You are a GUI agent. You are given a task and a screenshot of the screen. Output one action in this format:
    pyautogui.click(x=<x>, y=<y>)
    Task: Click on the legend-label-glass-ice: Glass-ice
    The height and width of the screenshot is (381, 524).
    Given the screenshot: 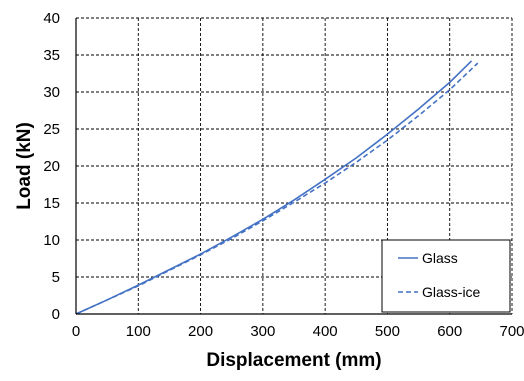 What is the action you would take?
    pyautogui.click(x=451, y=292)
    